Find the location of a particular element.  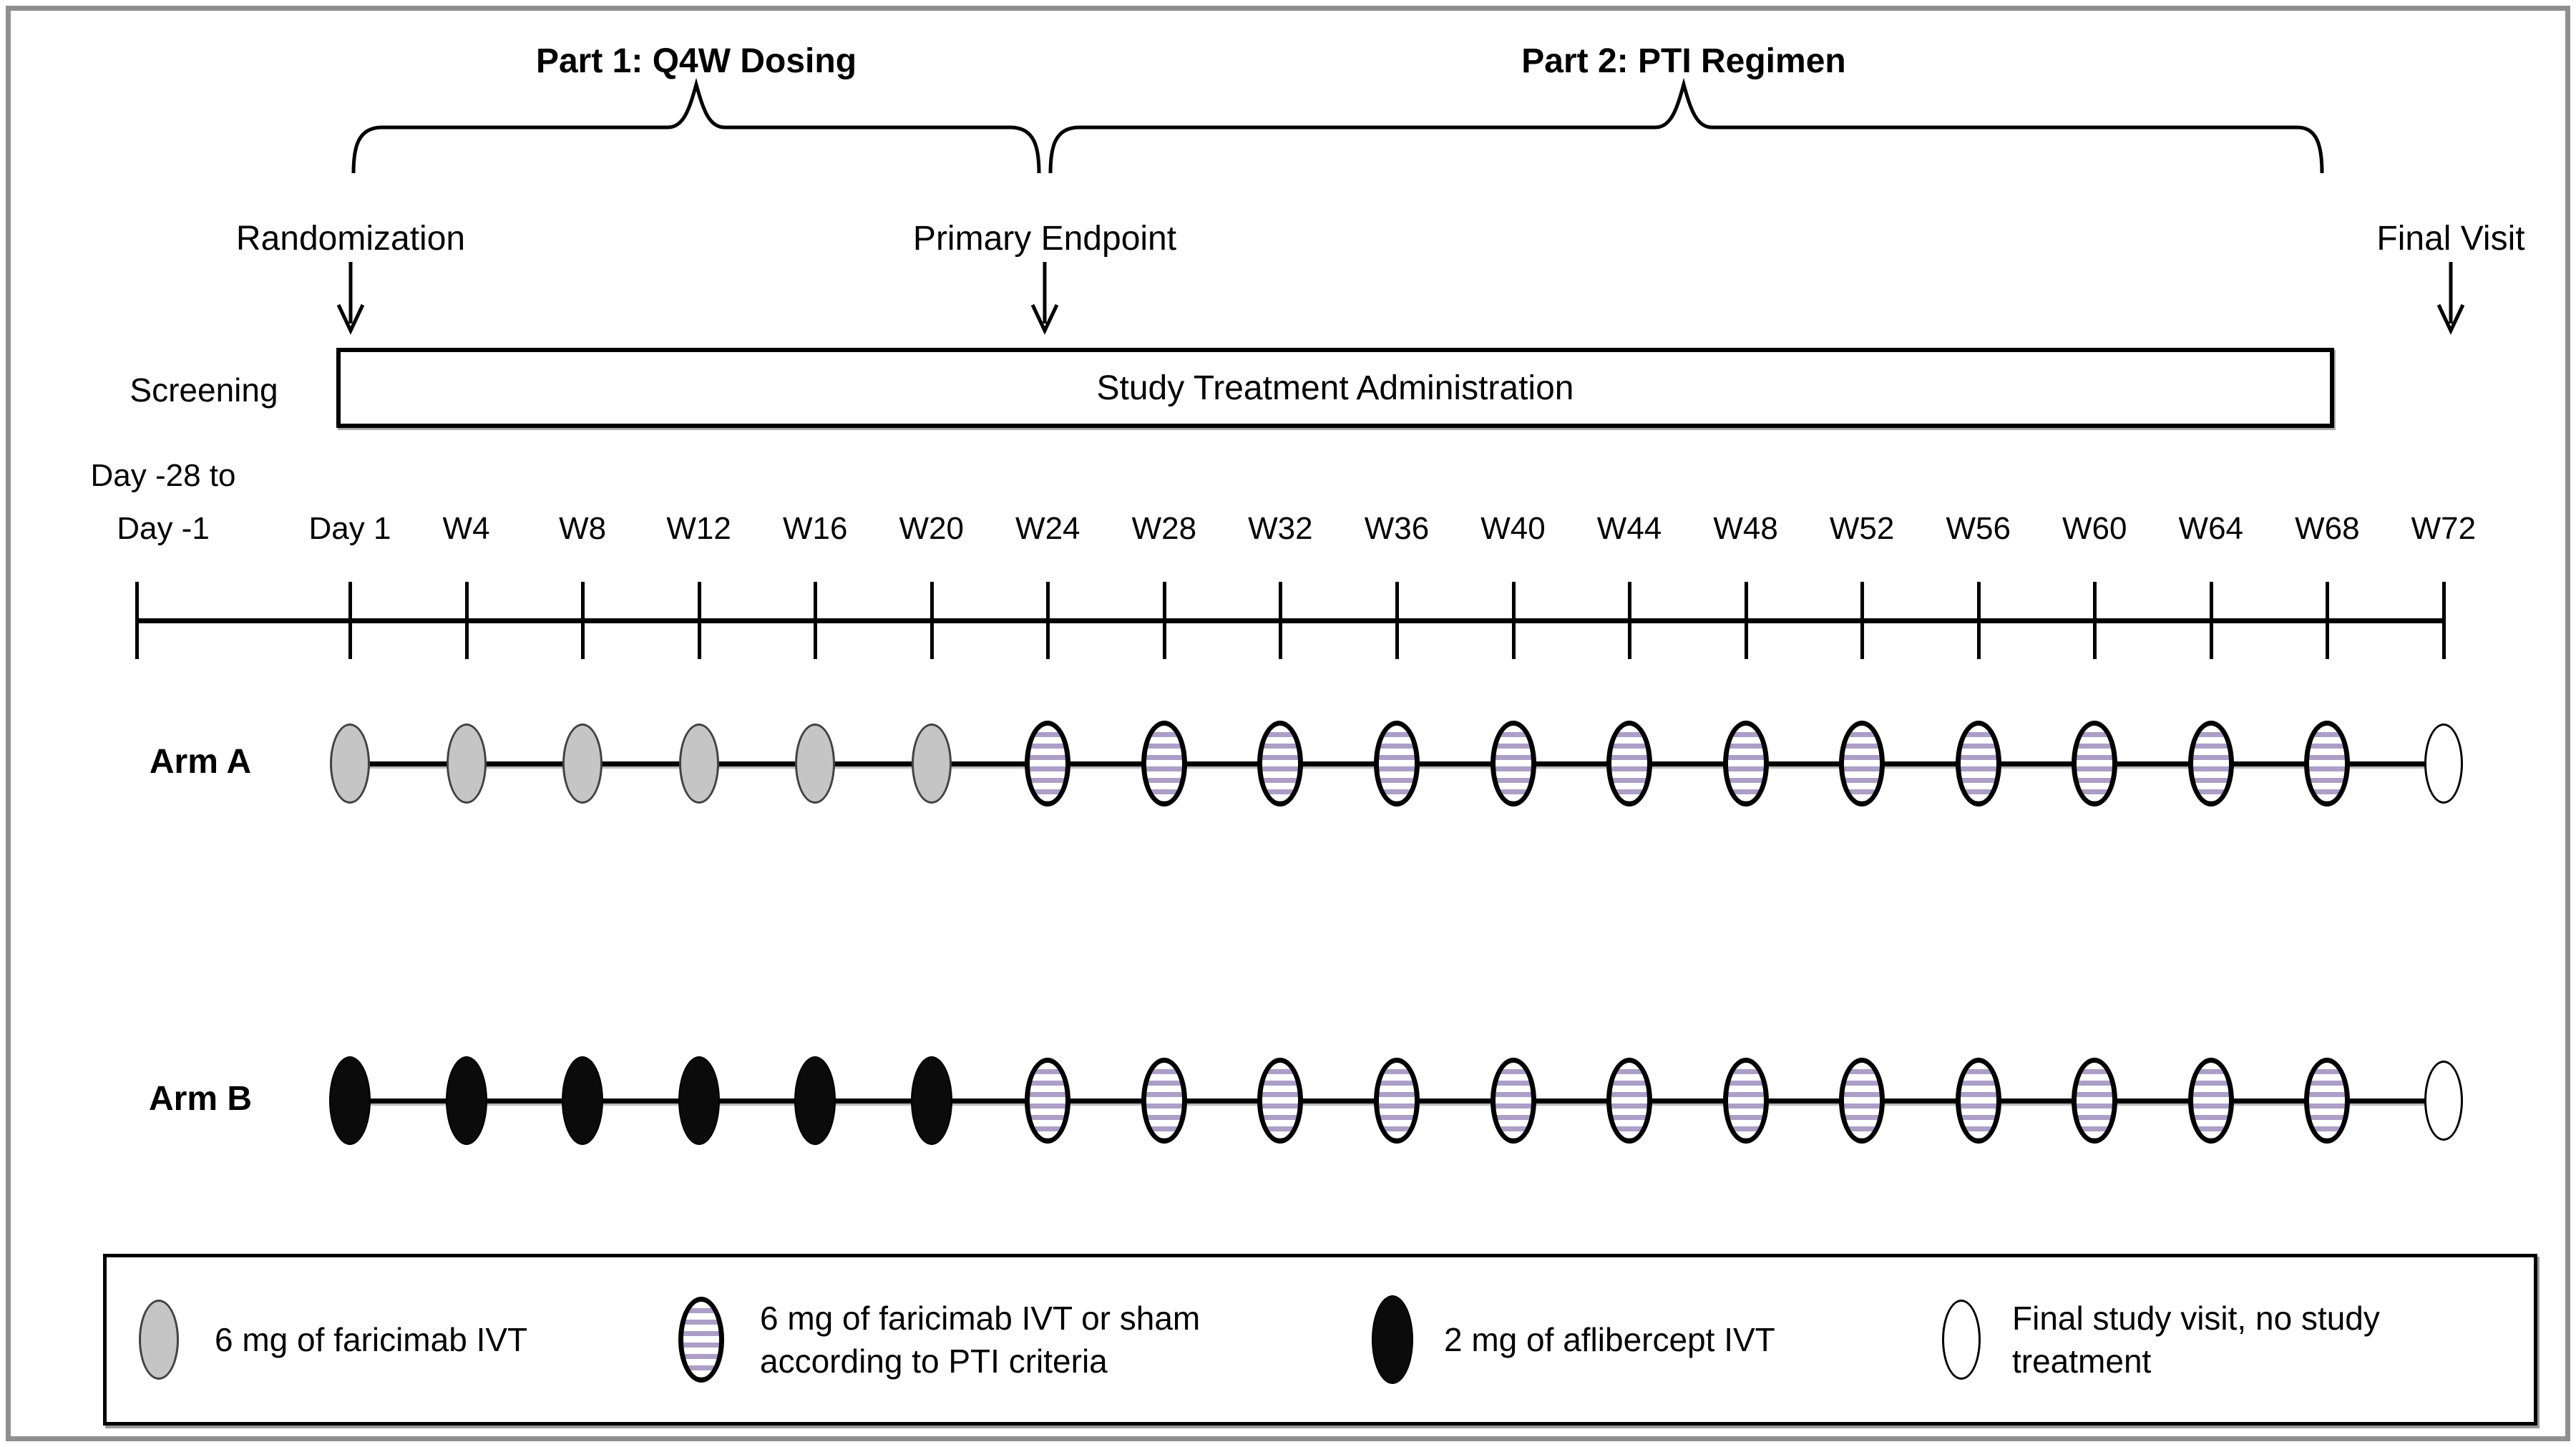

legend-text-line: treatment is located at coordinates (2082, 1361).